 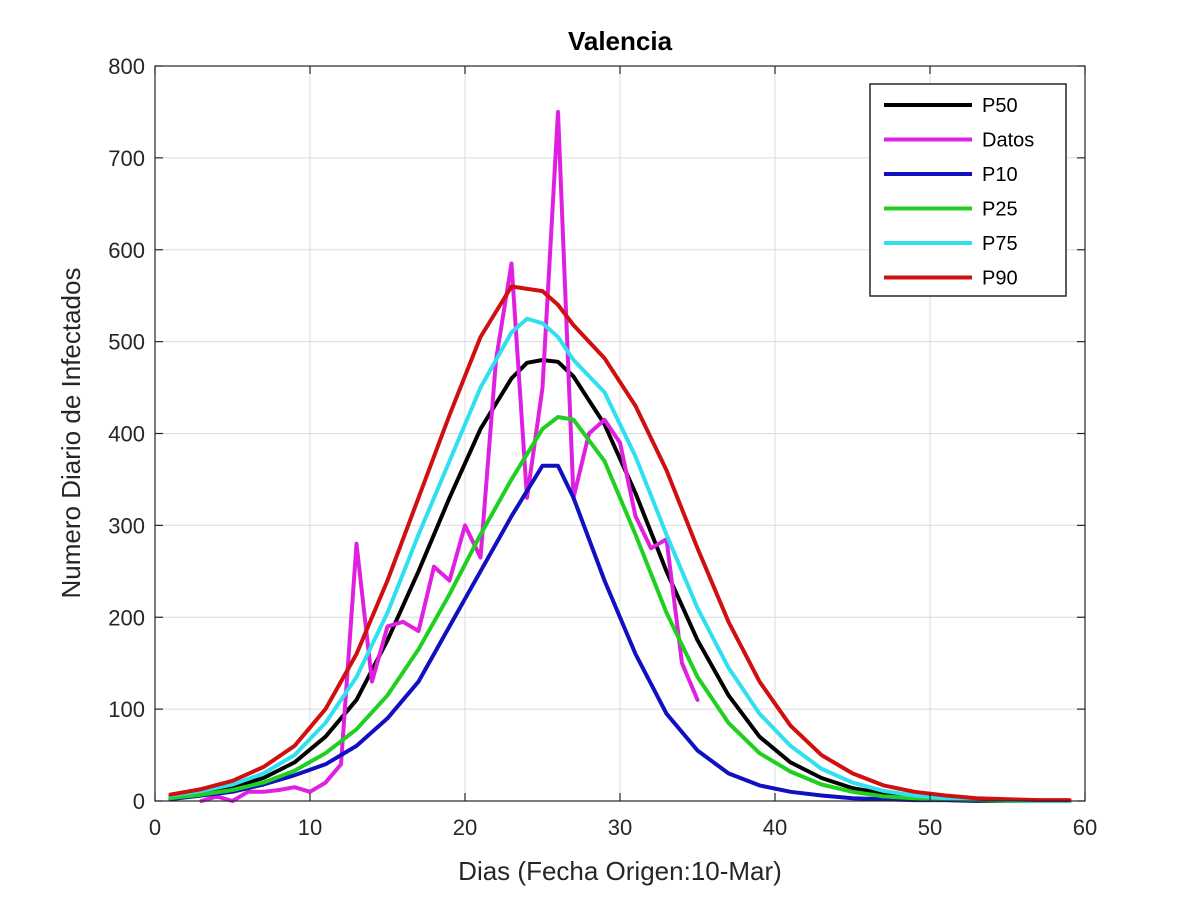 I want to click on legend-label-p90: P90, so click(x=1000, y=279).